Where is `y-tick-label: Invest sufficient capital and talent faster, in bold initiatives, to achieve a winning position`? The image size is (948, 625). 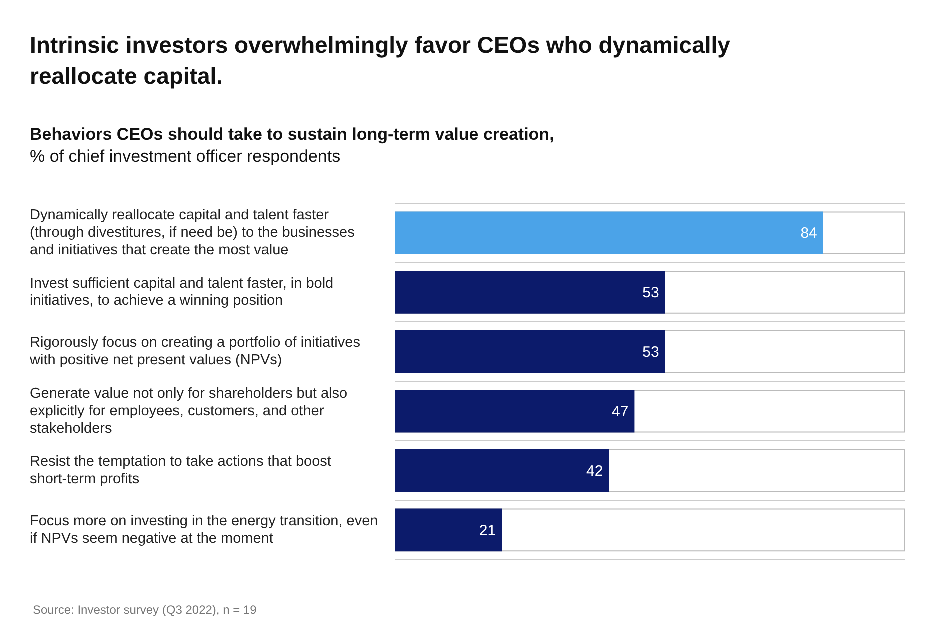
y-tick-label: Invest sufficient capital and talent faster, in bold initiatives, to achieve a winning position is located at coordinates (182, 293).